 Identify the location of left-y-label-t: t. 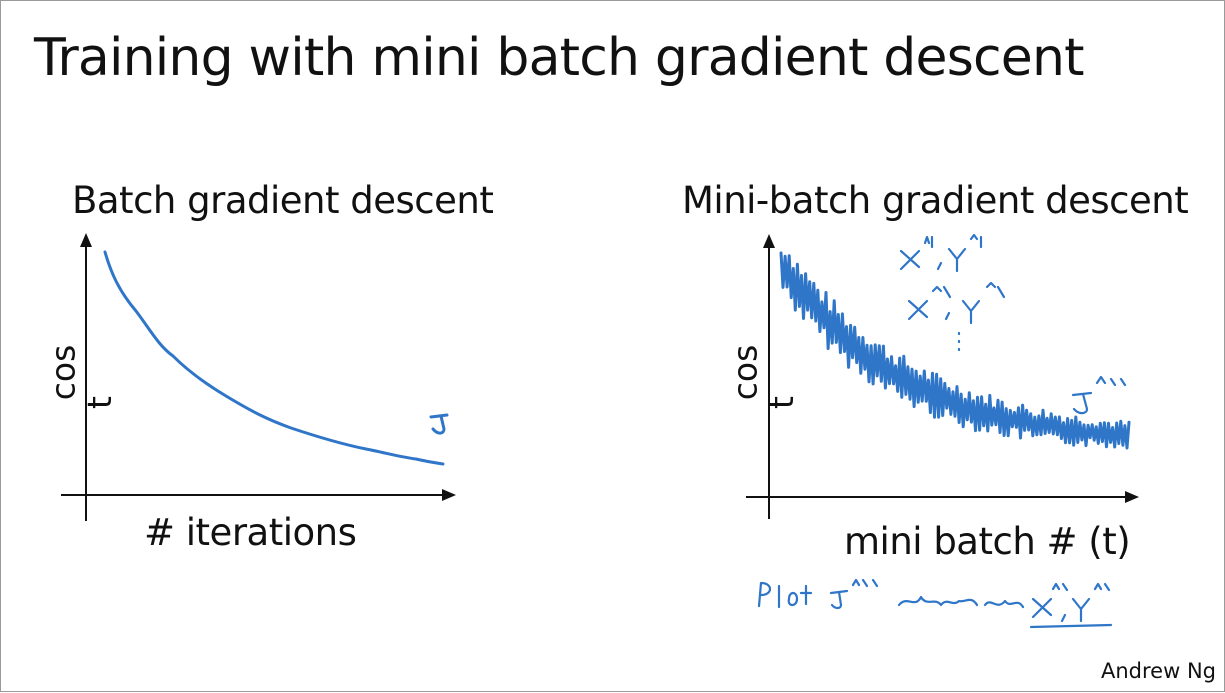
(99, 402).